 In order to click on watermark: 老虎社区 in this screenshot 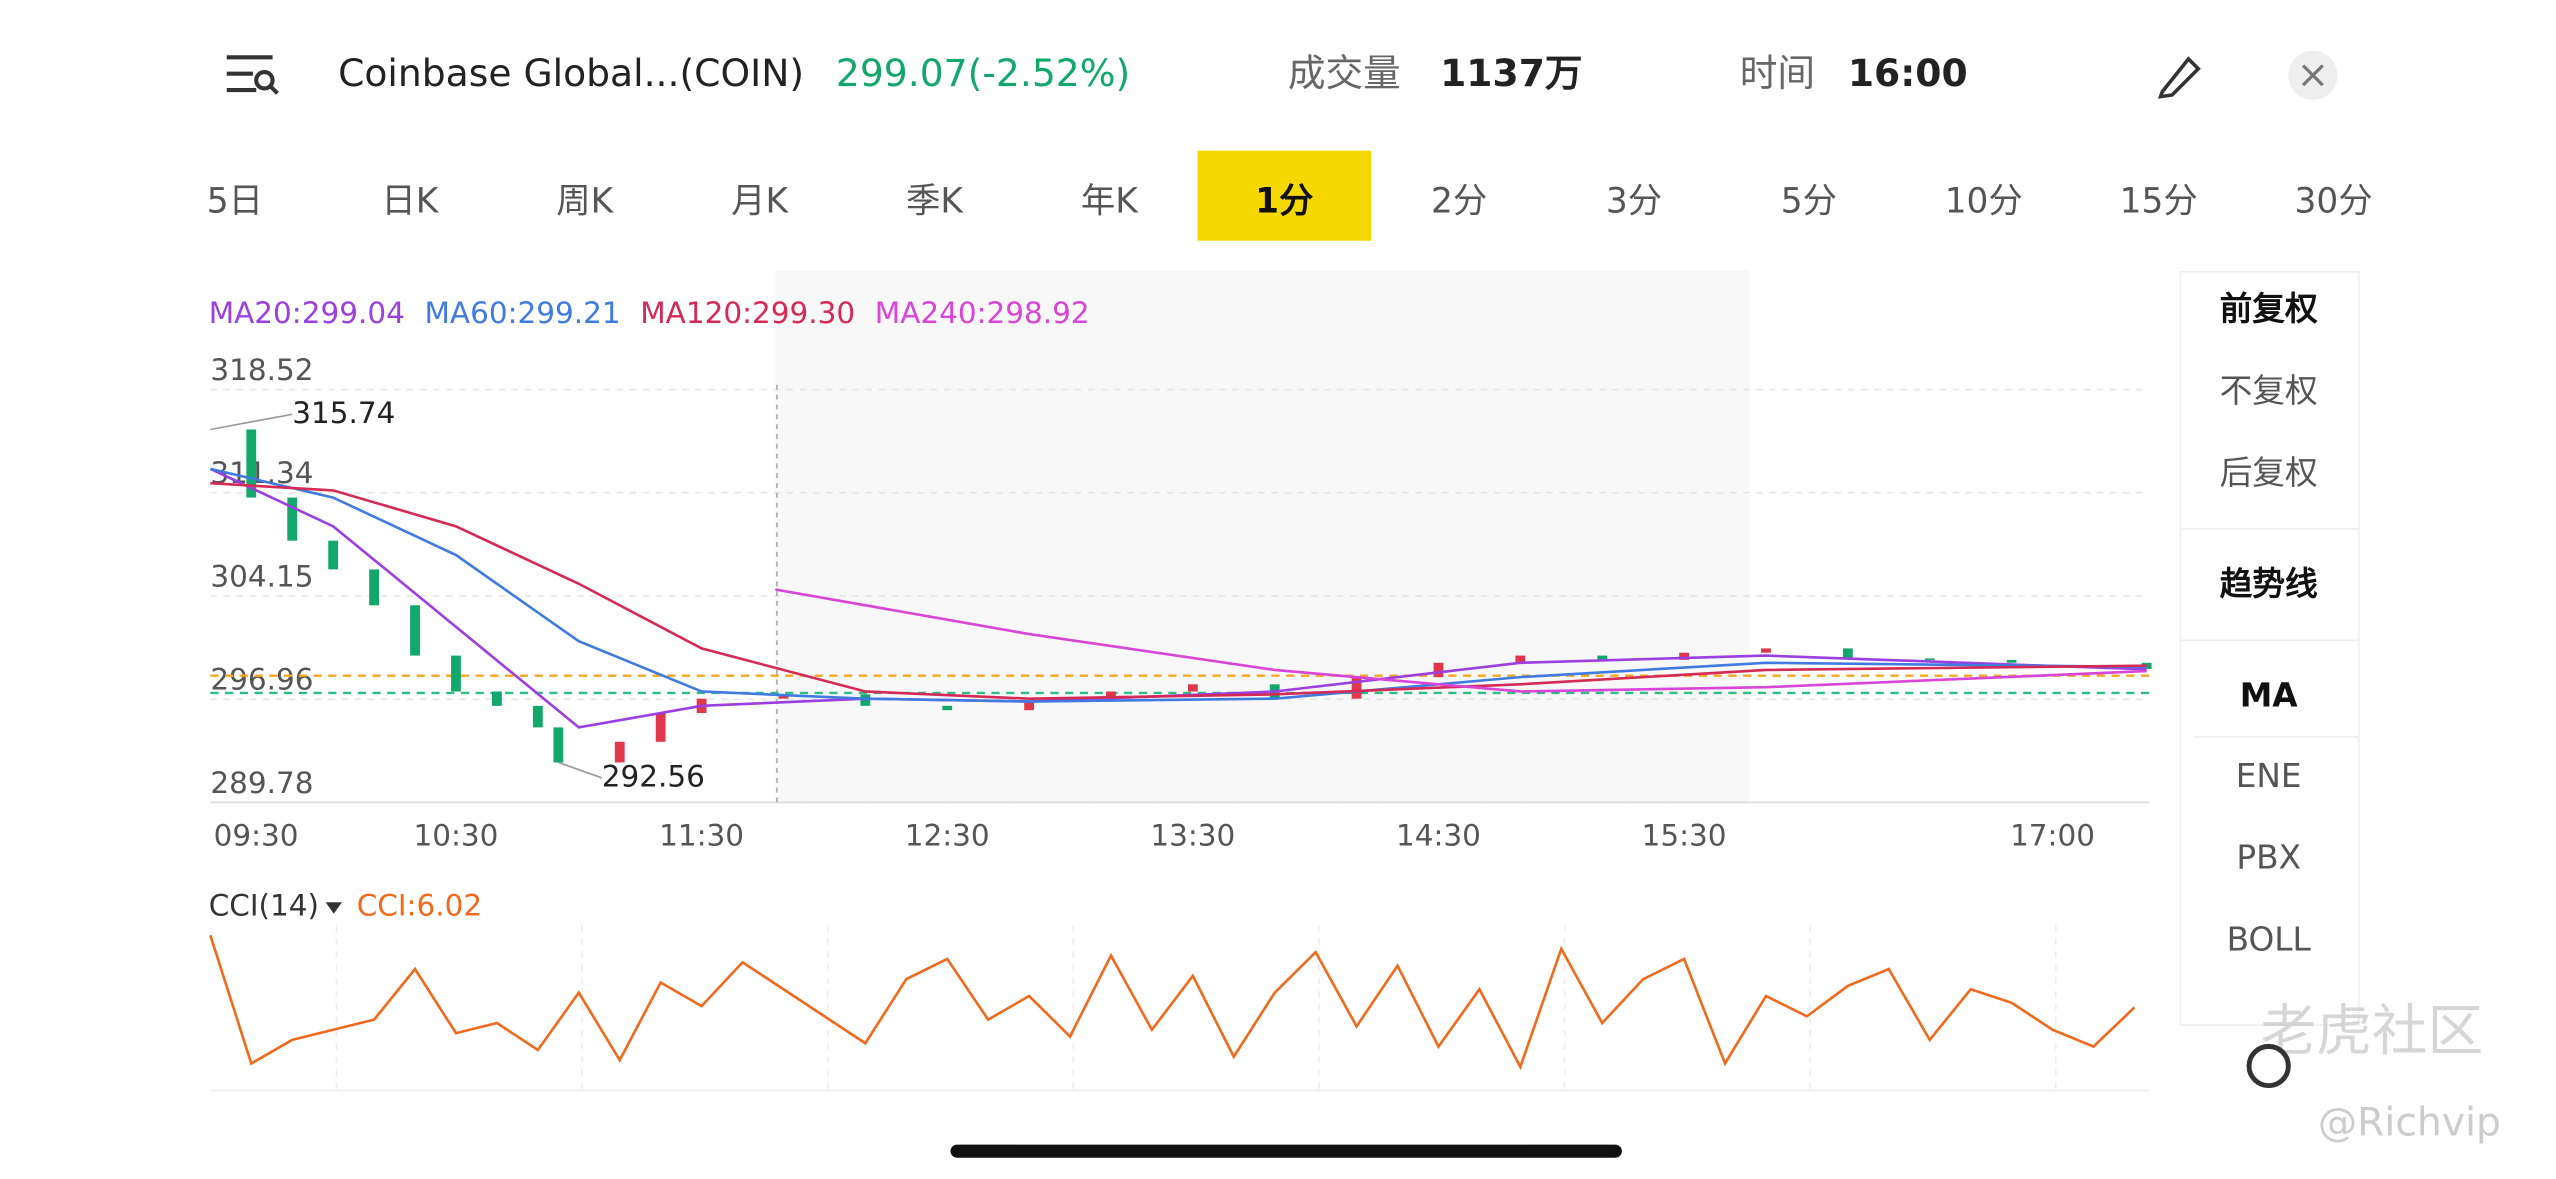, I will do `click(2372, 1031)`.